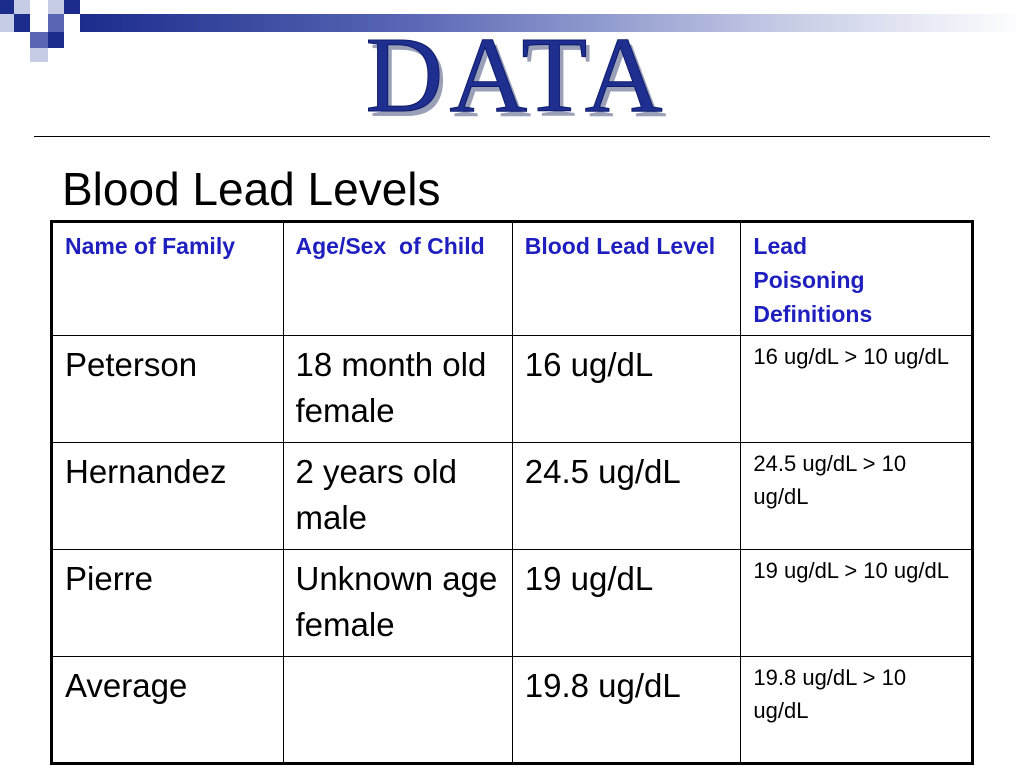 The image size is (1024, 768). I want to click on header-lead-poisoning-definitions: Lead Poisoning Definitions, so click(856, 278).